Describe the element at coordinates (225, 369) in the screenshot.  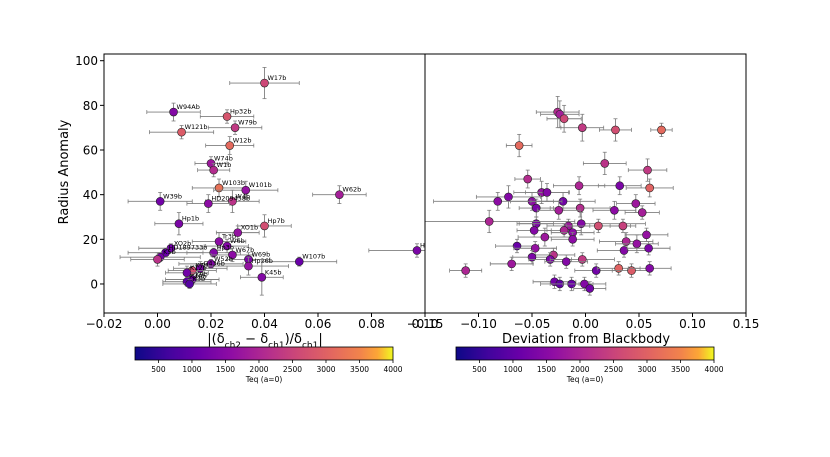
I see `left-colorbar-tick-label: 1500` at that location.